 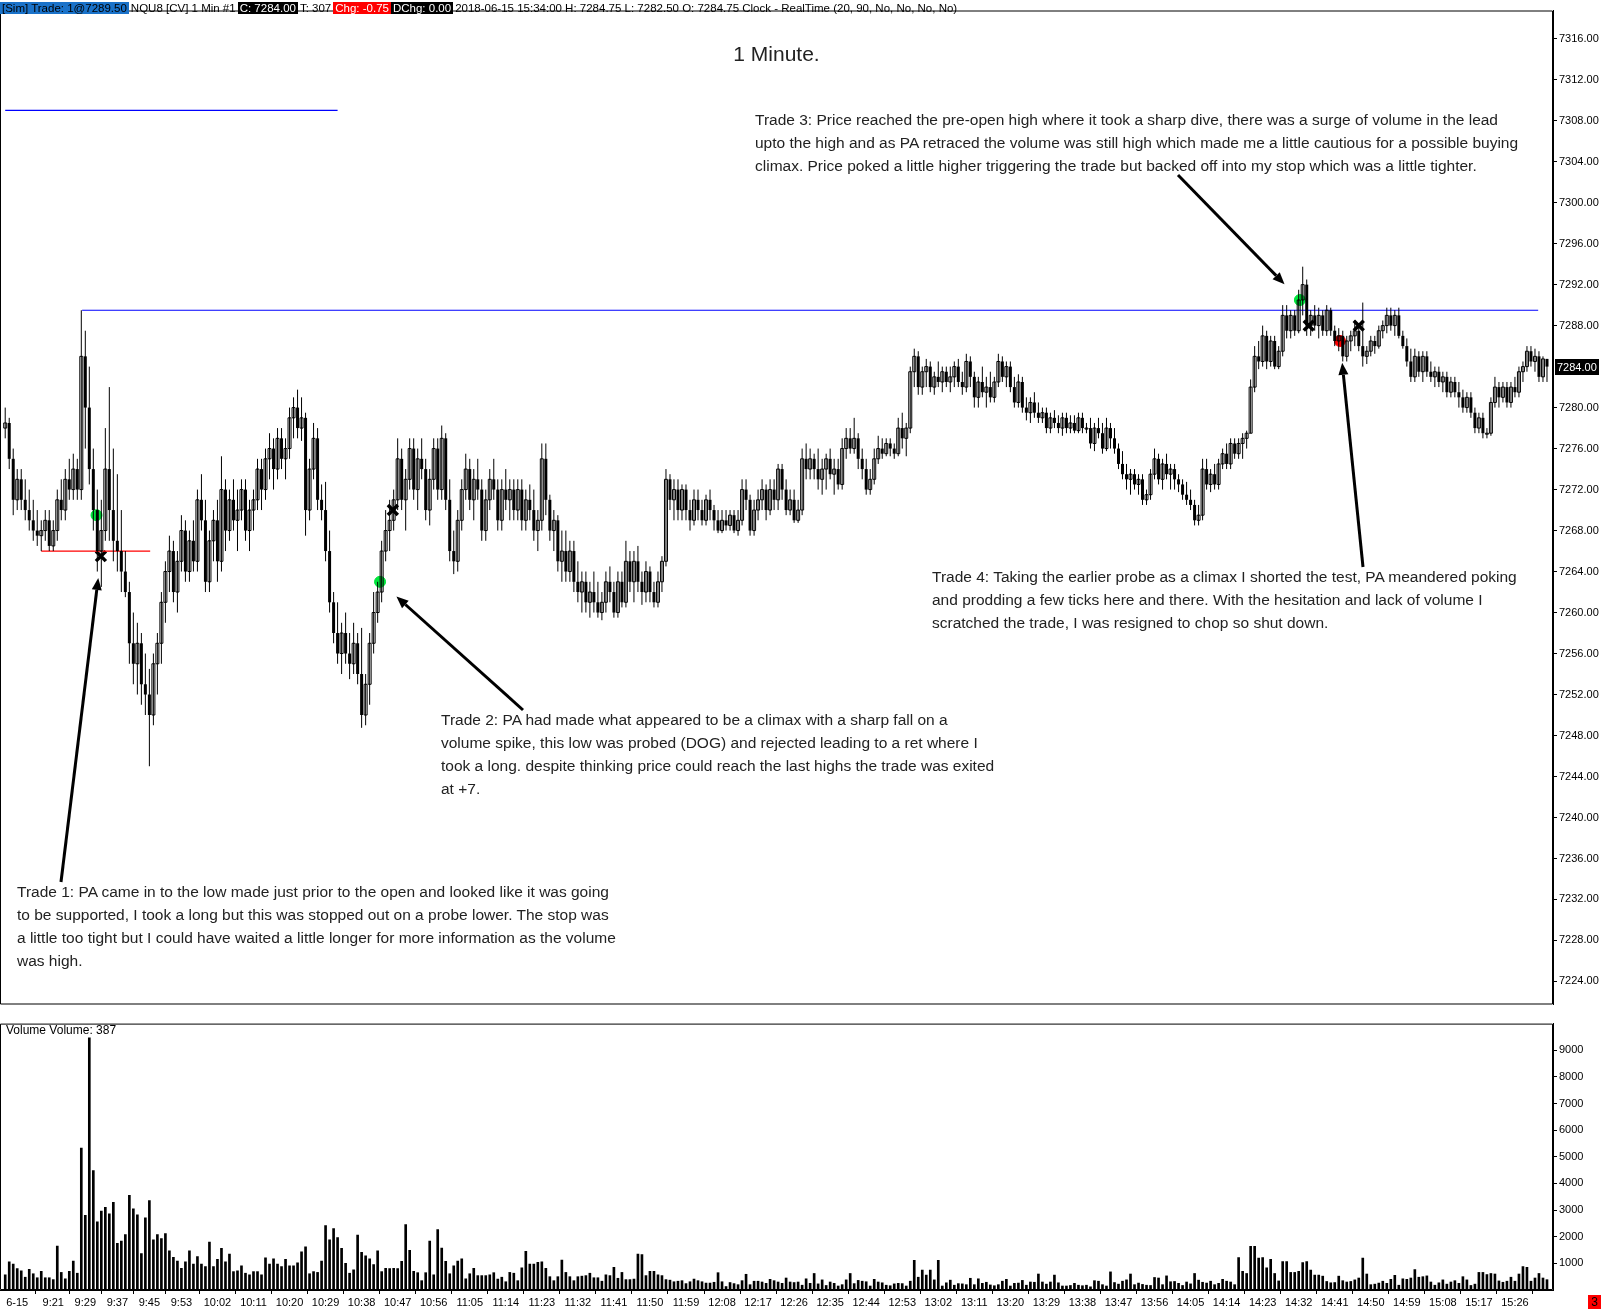 What do you see at coordinates (1579, 447) in the screenshot?
I see `y-tick-label: 7276.00` at bounding box center [1579, 447].